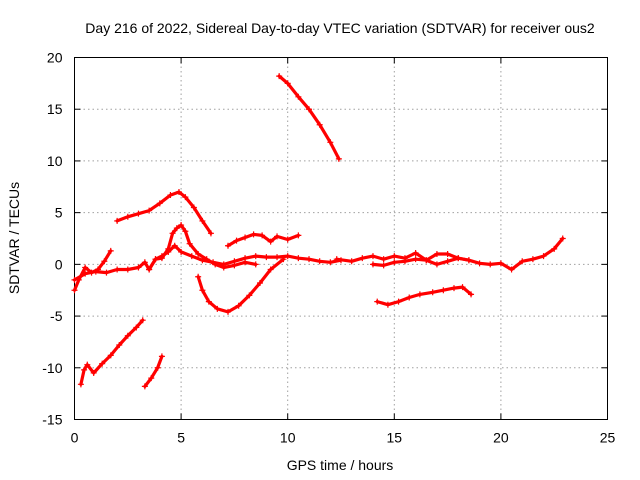  I want to click on x-tick-label: 20, so click(501, 438).